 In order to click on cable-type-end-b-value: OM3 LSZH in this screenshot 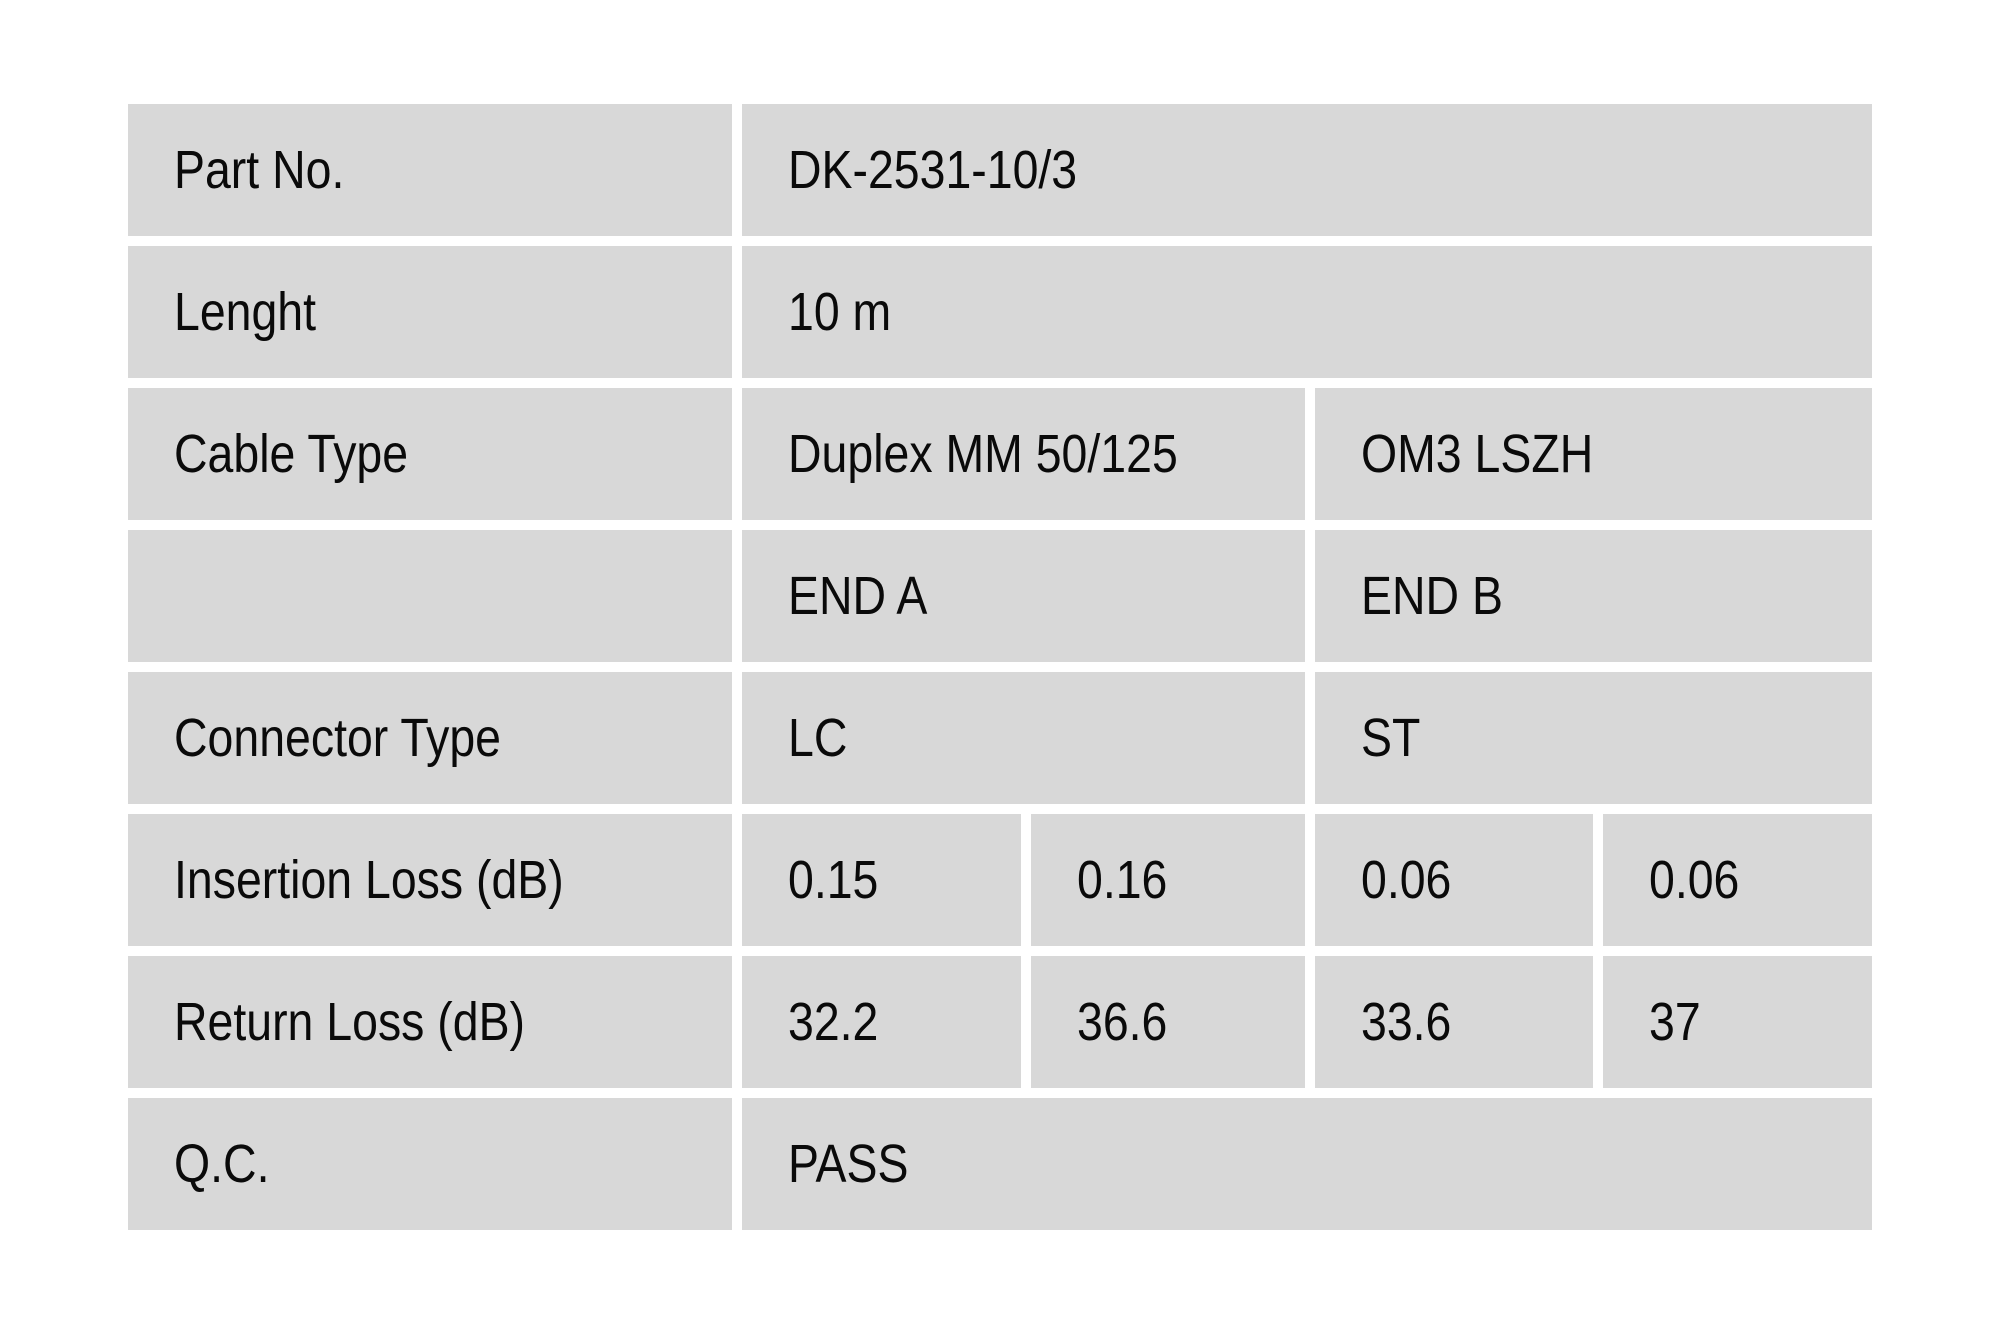, I will do `click(1477, 454)`.